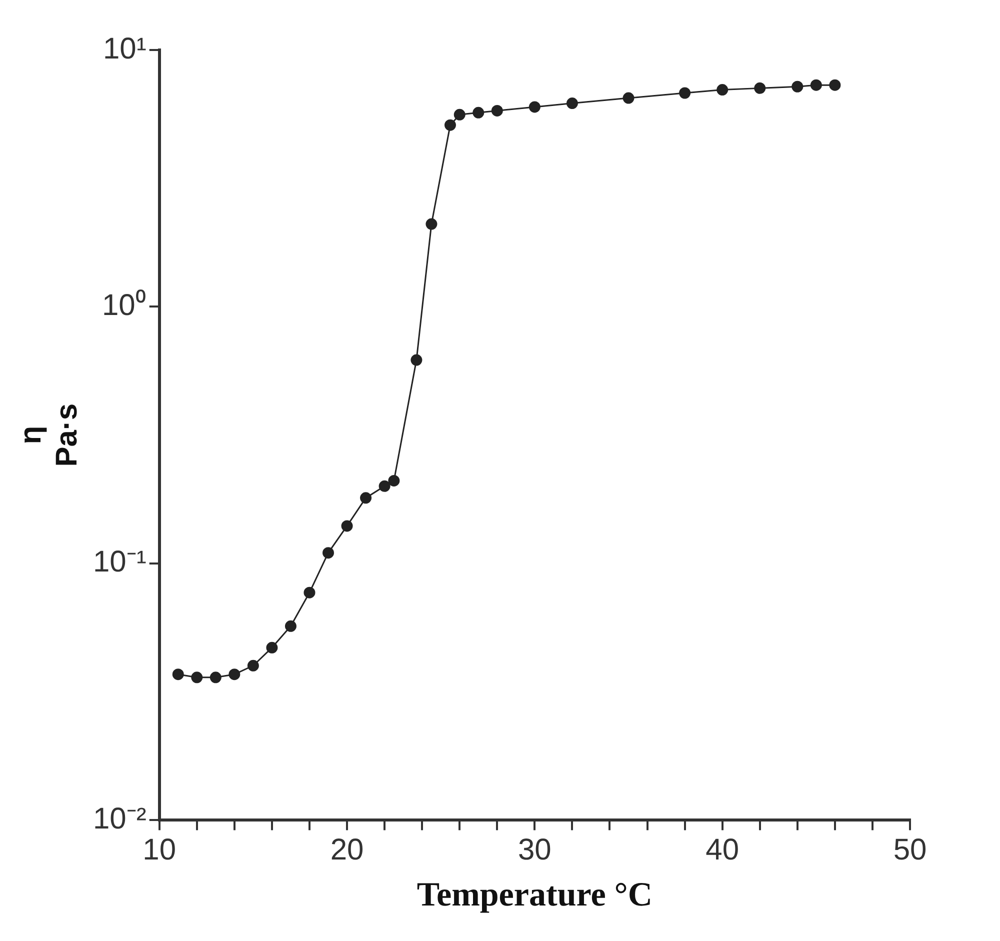  What do you see at coordinates (535, 849) in the screenshot?
I see `x-tick-label: 30` at bounding box center [535, 849].